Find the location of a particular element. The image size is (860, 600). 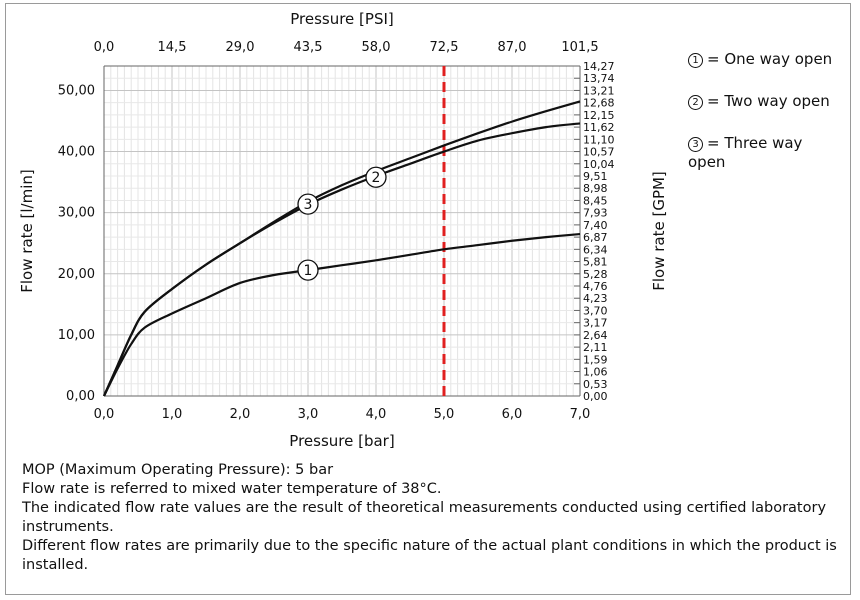

y2-tick-label: 2,11 is located at coordinates (595, 347).